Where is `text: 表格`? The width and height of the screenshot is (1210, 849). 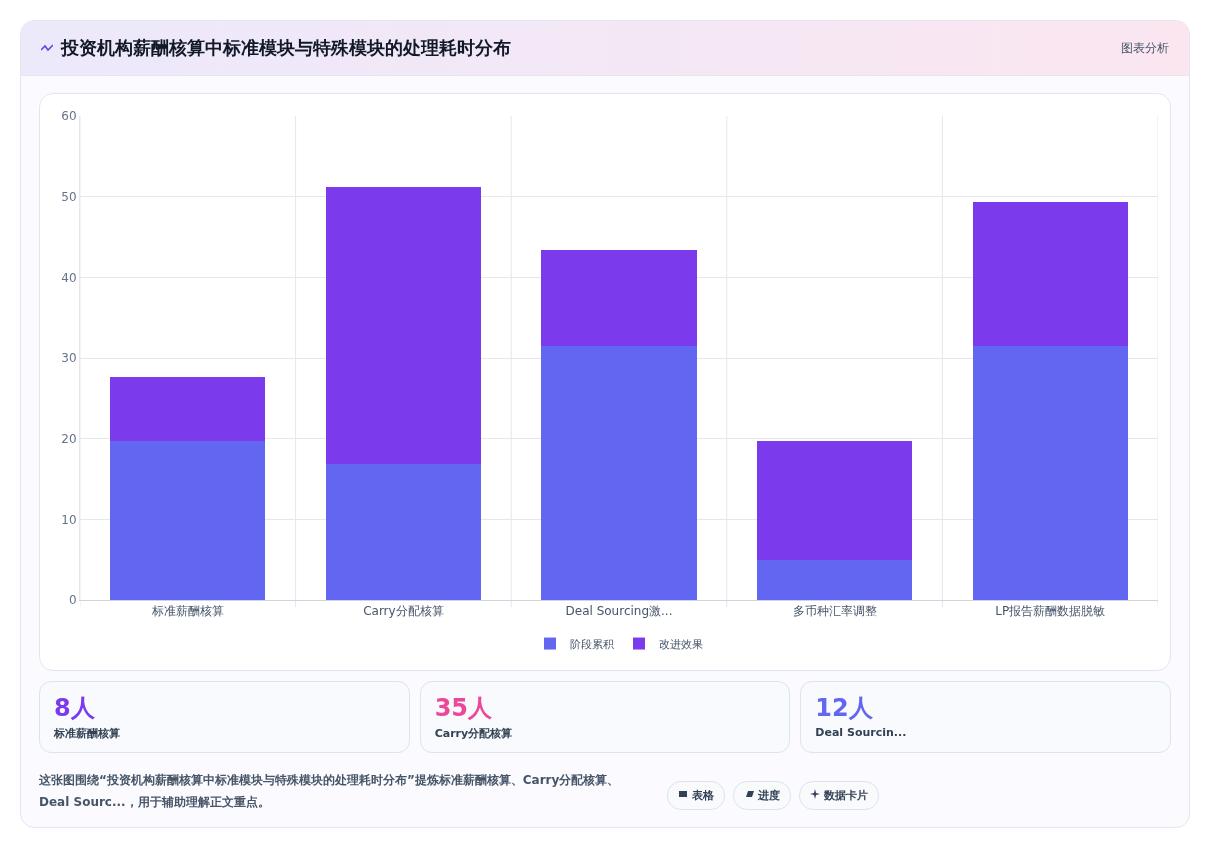 text: 表格 is located at coordinates (702, 795).